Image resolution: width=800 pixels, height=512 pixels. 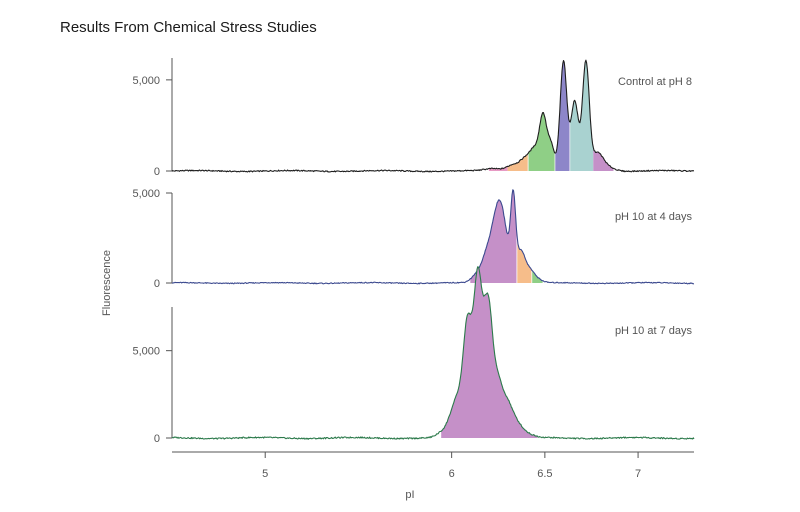 What do you see at coordinates (265, 474) in the screenshot?
I see `x-tick-label: 5` at bounding box center [265, 474].